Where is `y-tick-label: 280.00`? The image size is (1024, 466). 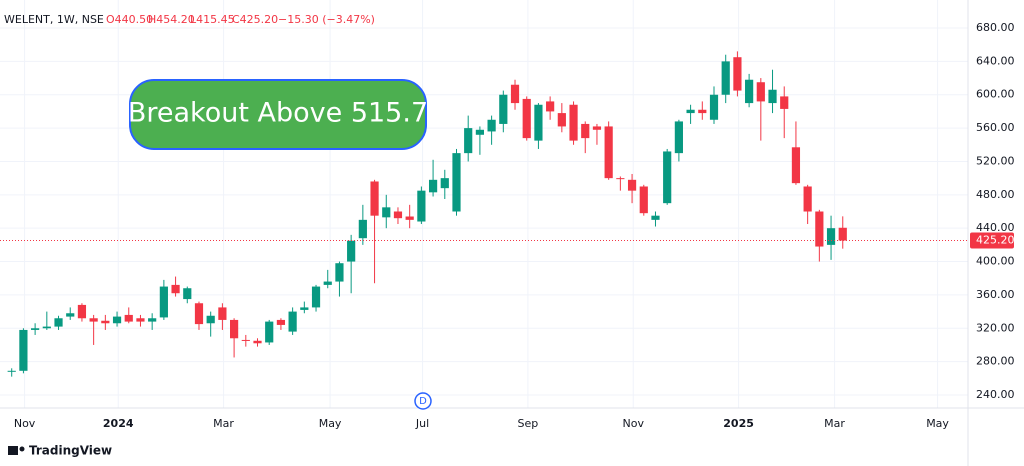 y-tick-label: 280.00 is located at coordinates (995, 361).